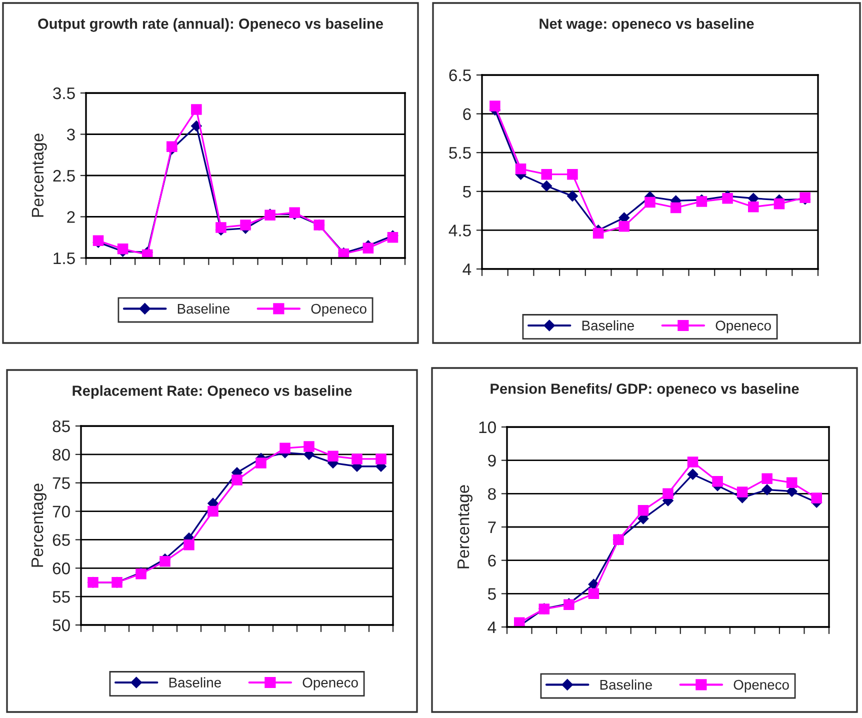  What do you see at coordinates (64, 93) in the screenshot?
I see `y-tick-label: 3.5` at bounding box center [64, 93].